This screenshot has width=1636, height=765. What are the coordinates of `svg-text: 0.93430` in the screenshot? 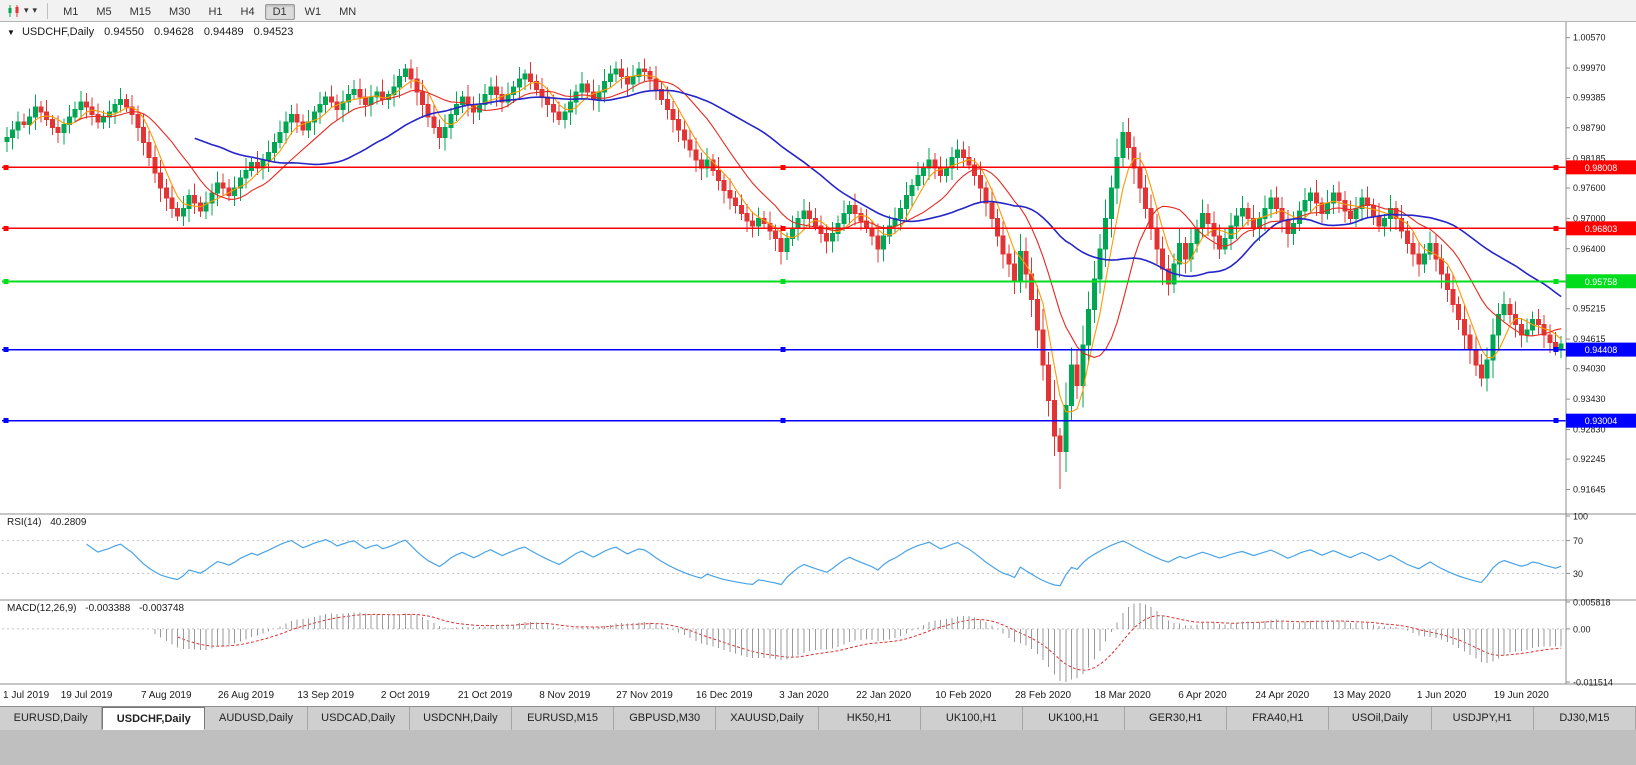 It's located at (1589, 399).